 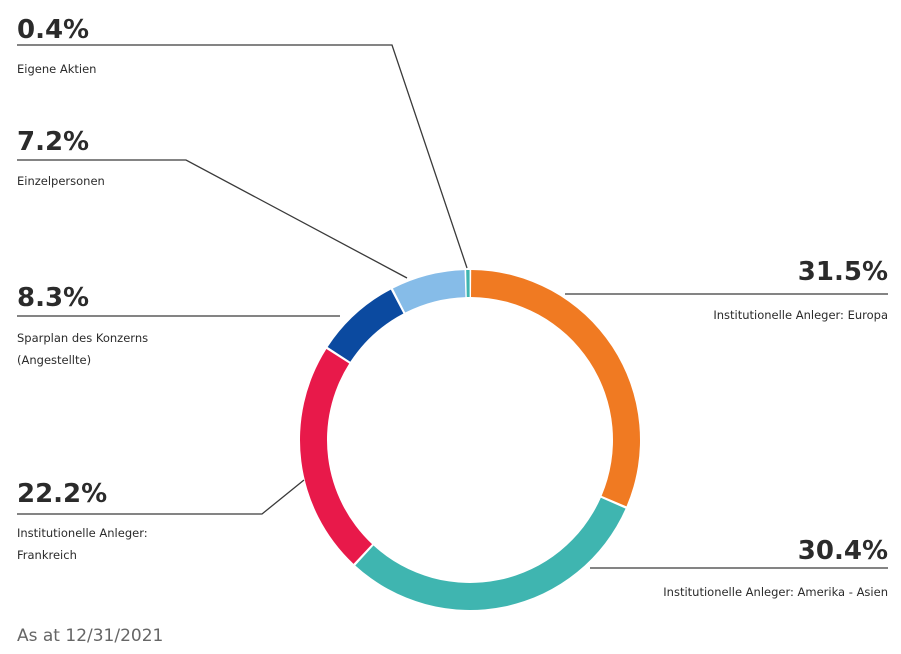 What do you see at coordinates (90, 636) in the screenshot?
I see `footnote: As at 12/31/2021` at bounding box center [90, 636].